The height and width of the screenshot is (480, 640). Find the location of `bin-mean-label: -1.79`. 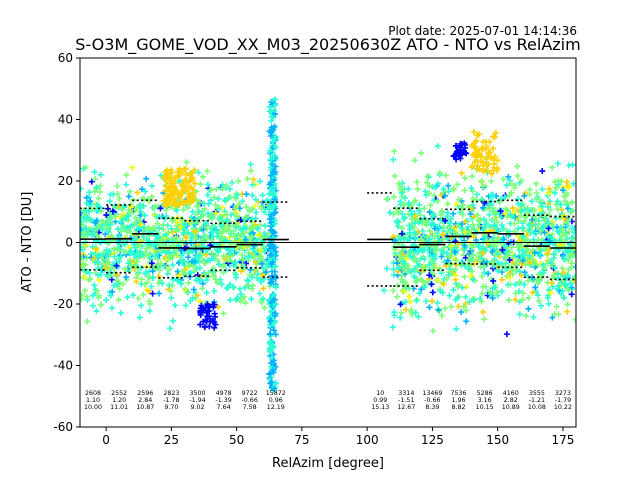

bin-mean-label: -1.79 is located at coordinates (563, 400).